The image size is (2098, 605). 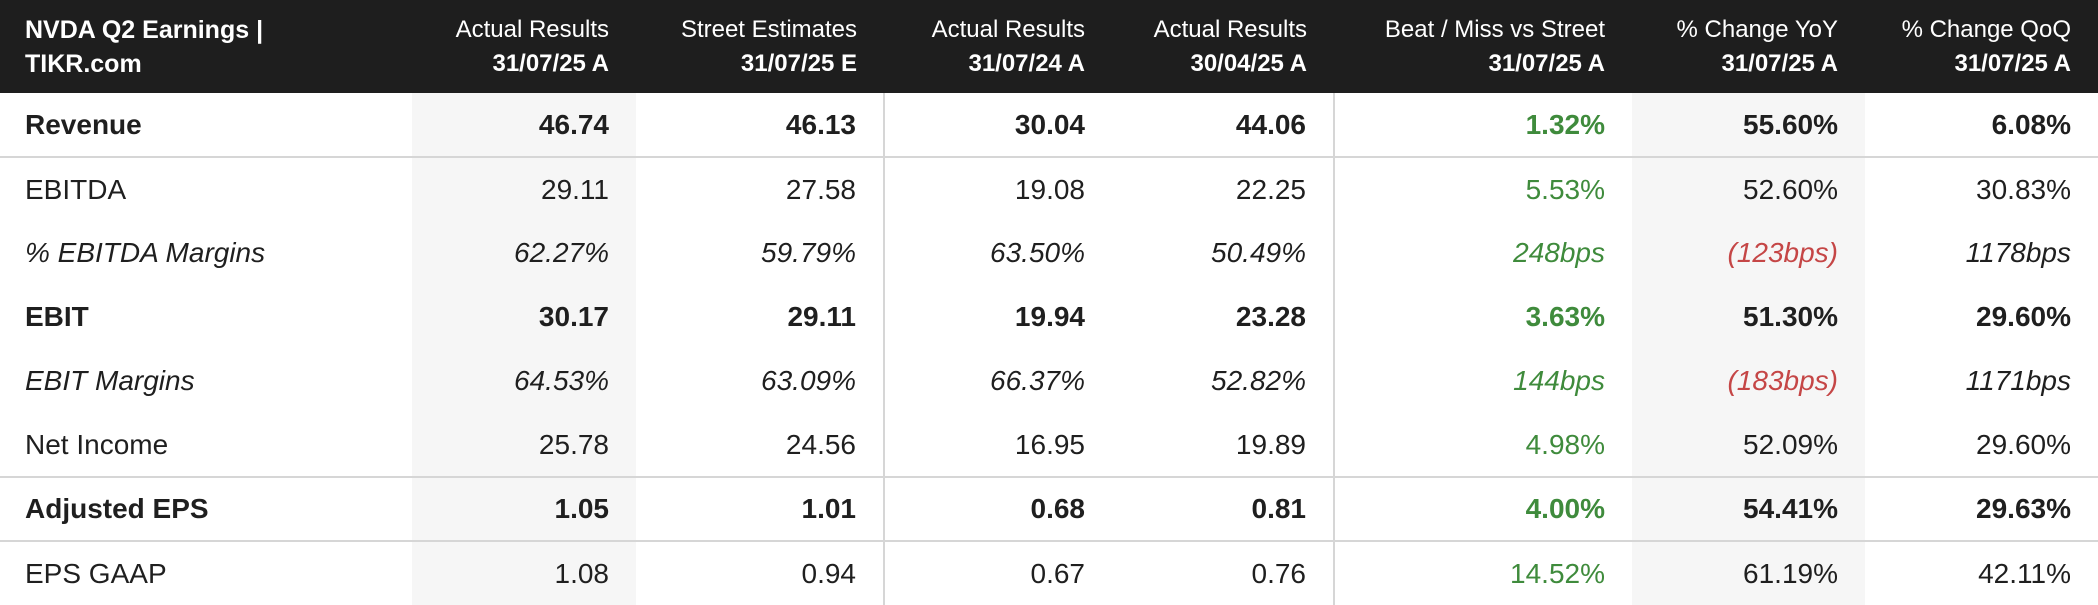 What do you see at coordinates (1748, 445) in the screenshot?
I see `cell-change-yoy: 52.09%` at bounding box center [1748, 445].